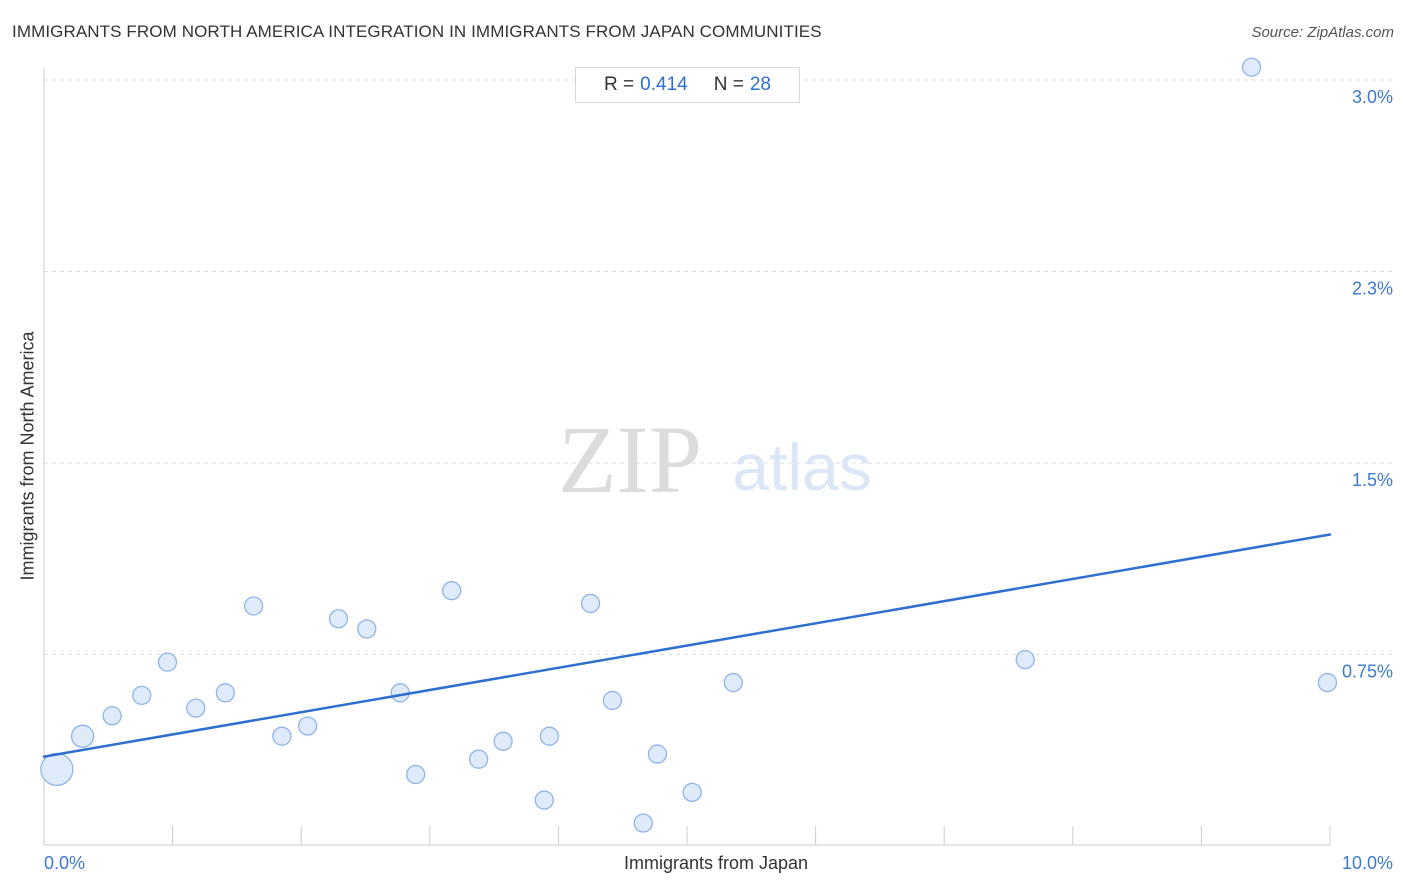 The width and height of the screenshot is (1406, 892). I want to click on watermark-atlas: atlas, so click(801, 467).